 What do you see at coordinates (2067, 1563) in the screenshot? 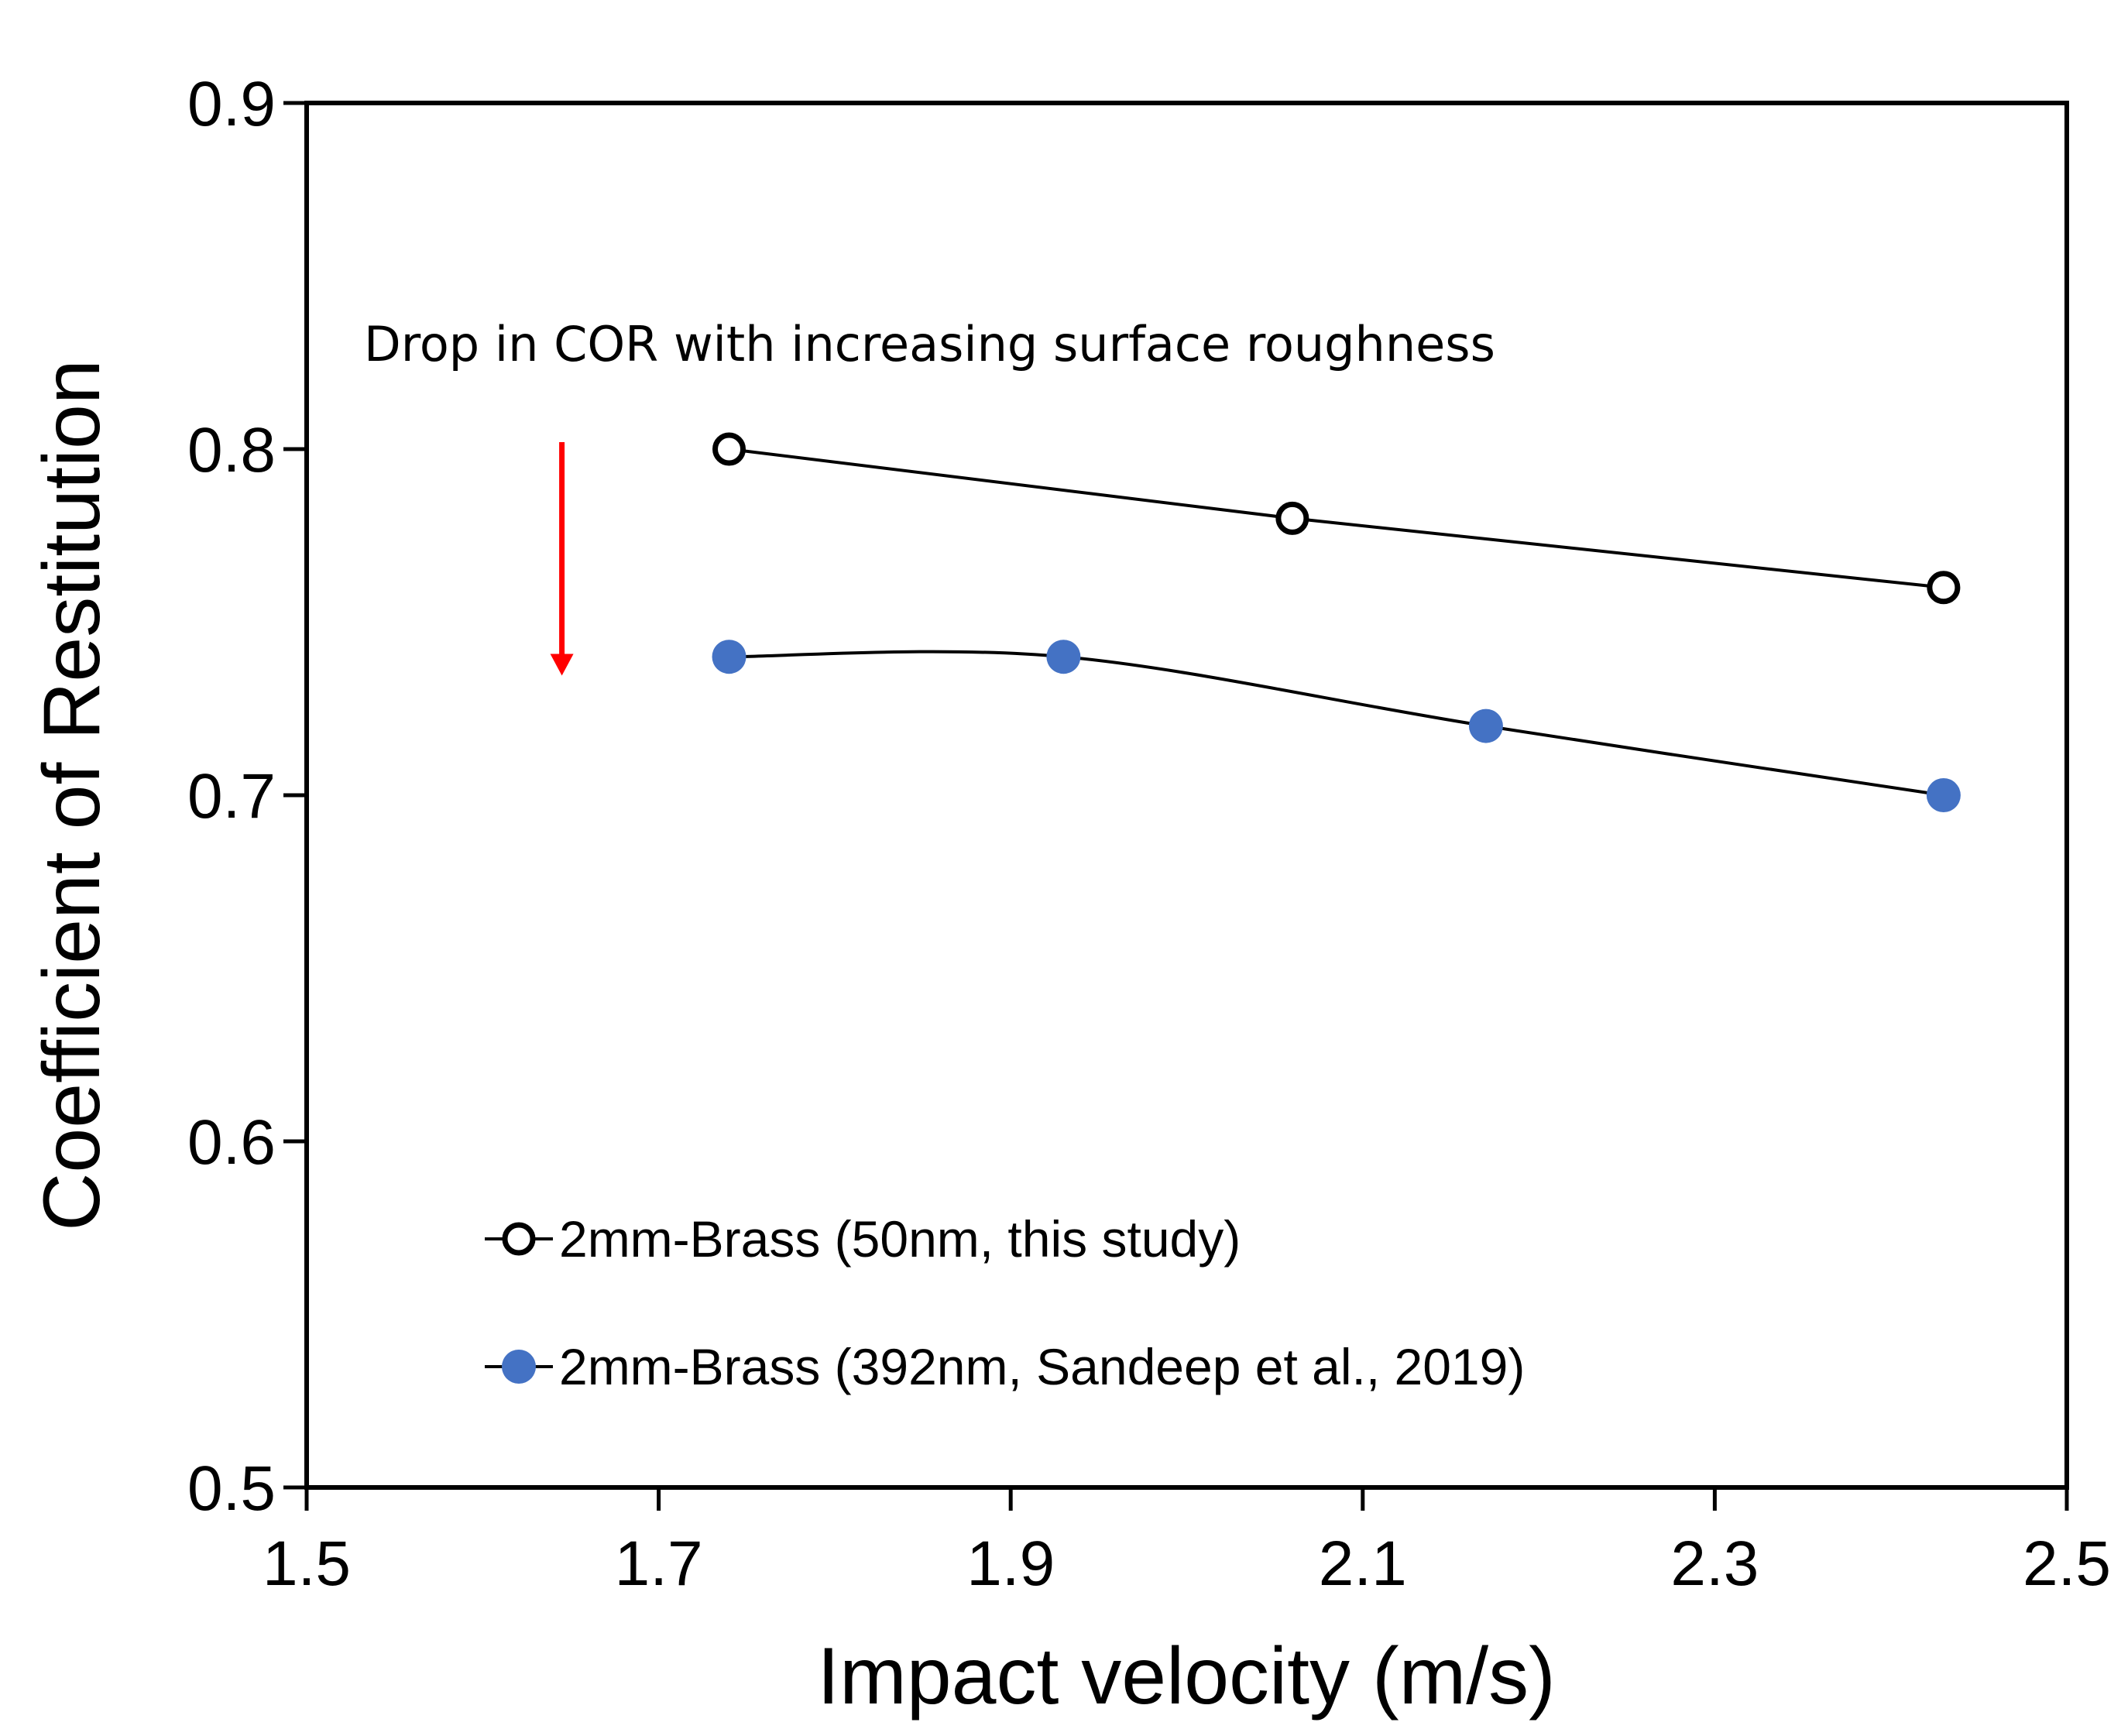
I see `x-tick-label: 2.5` at bounding box center [2067, 1563].